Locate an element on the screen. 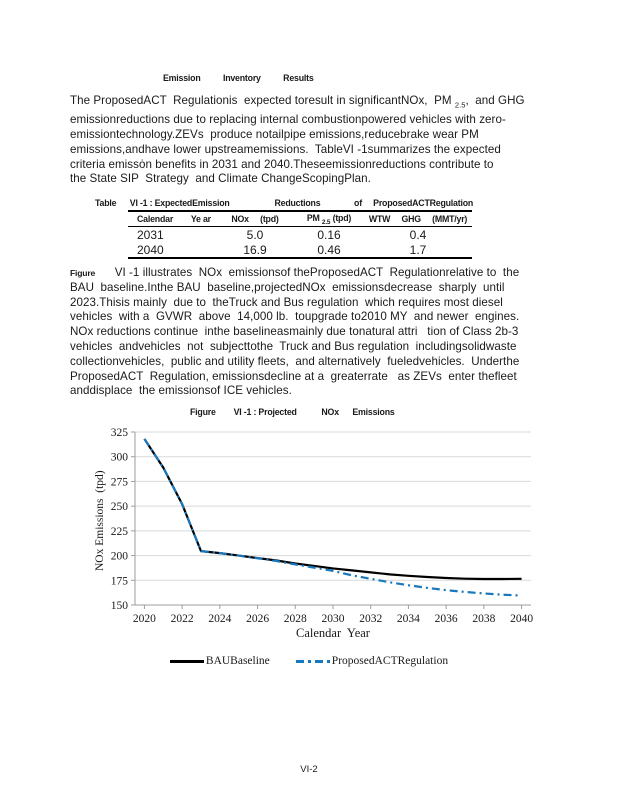  x-axis-title: Calendar Year is located at coordinates (333, 633).